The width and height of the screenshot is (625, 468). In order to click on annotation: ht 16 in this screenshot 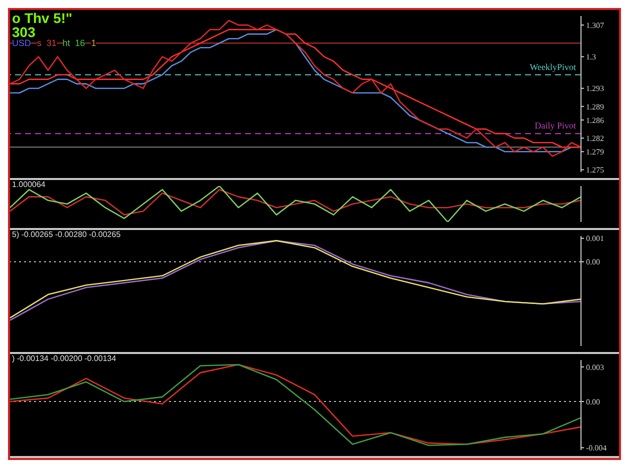, I will do `click(74, 43)`.